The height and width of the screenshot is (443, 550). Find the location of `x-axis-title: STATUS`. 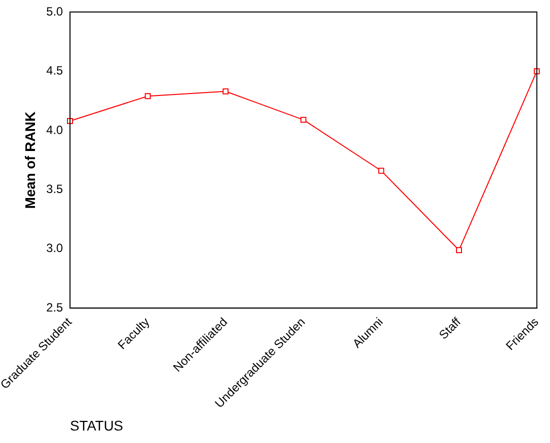

x-axis-title: STATUS is located at coordinates (97, 425).